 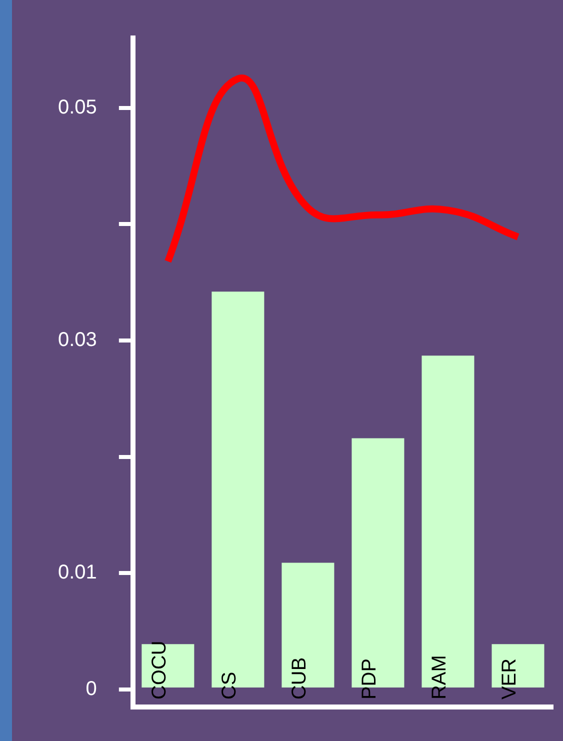 What do you see at coordinates (299, 678) in the screenshot?
I see `x-tick-label: CUB` at bounding box center [299, 678].